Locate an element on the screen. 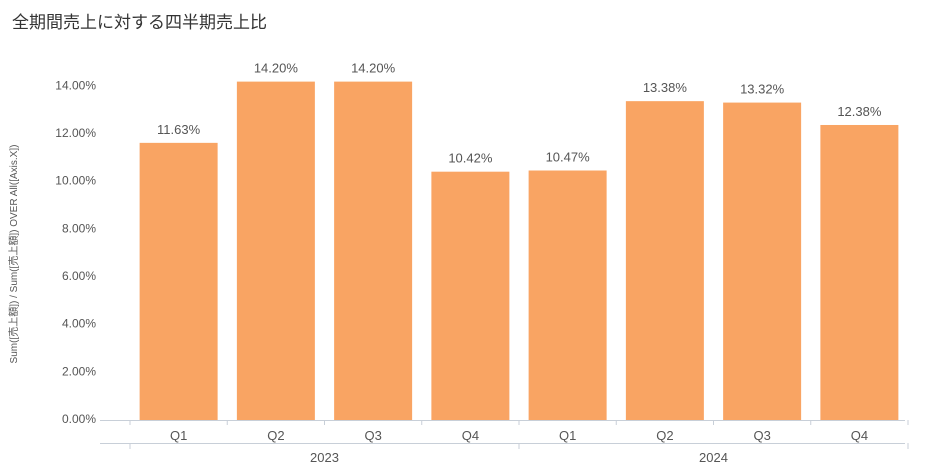  y-tick-label: 12.00% is located at coordinates (75, 133).